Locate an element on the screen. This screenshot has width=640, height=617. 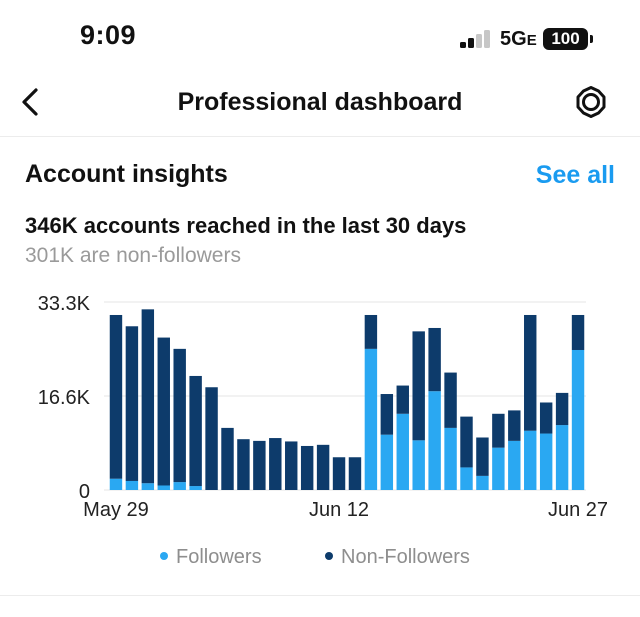
legend-item-non-followers: Non-Followers is located at coordinates (397, 557).